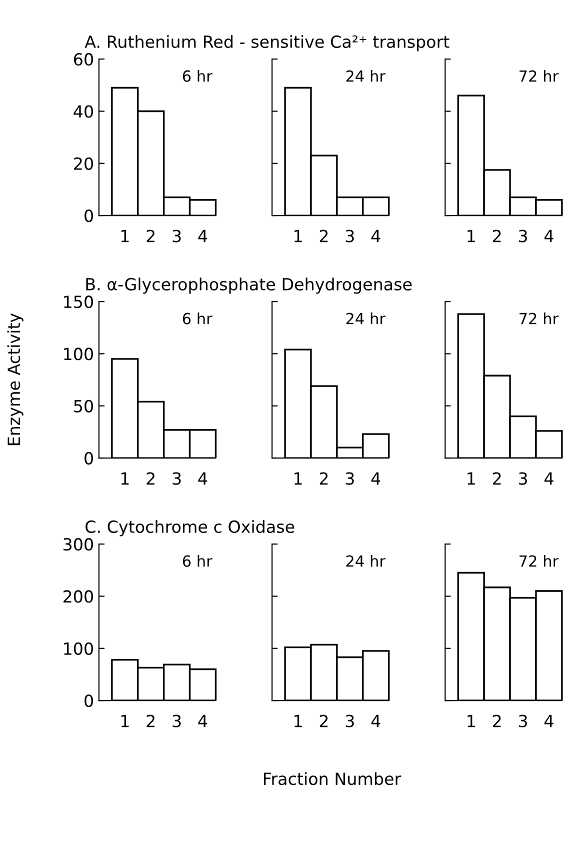 The width and height of the screenshot is (582, 844). What do you see at coordinates (249, 286) in the screenshot?
I see `chart-title: B. α-Glycerophosphate Dehydrogenase` at bounding box center [249, 286].